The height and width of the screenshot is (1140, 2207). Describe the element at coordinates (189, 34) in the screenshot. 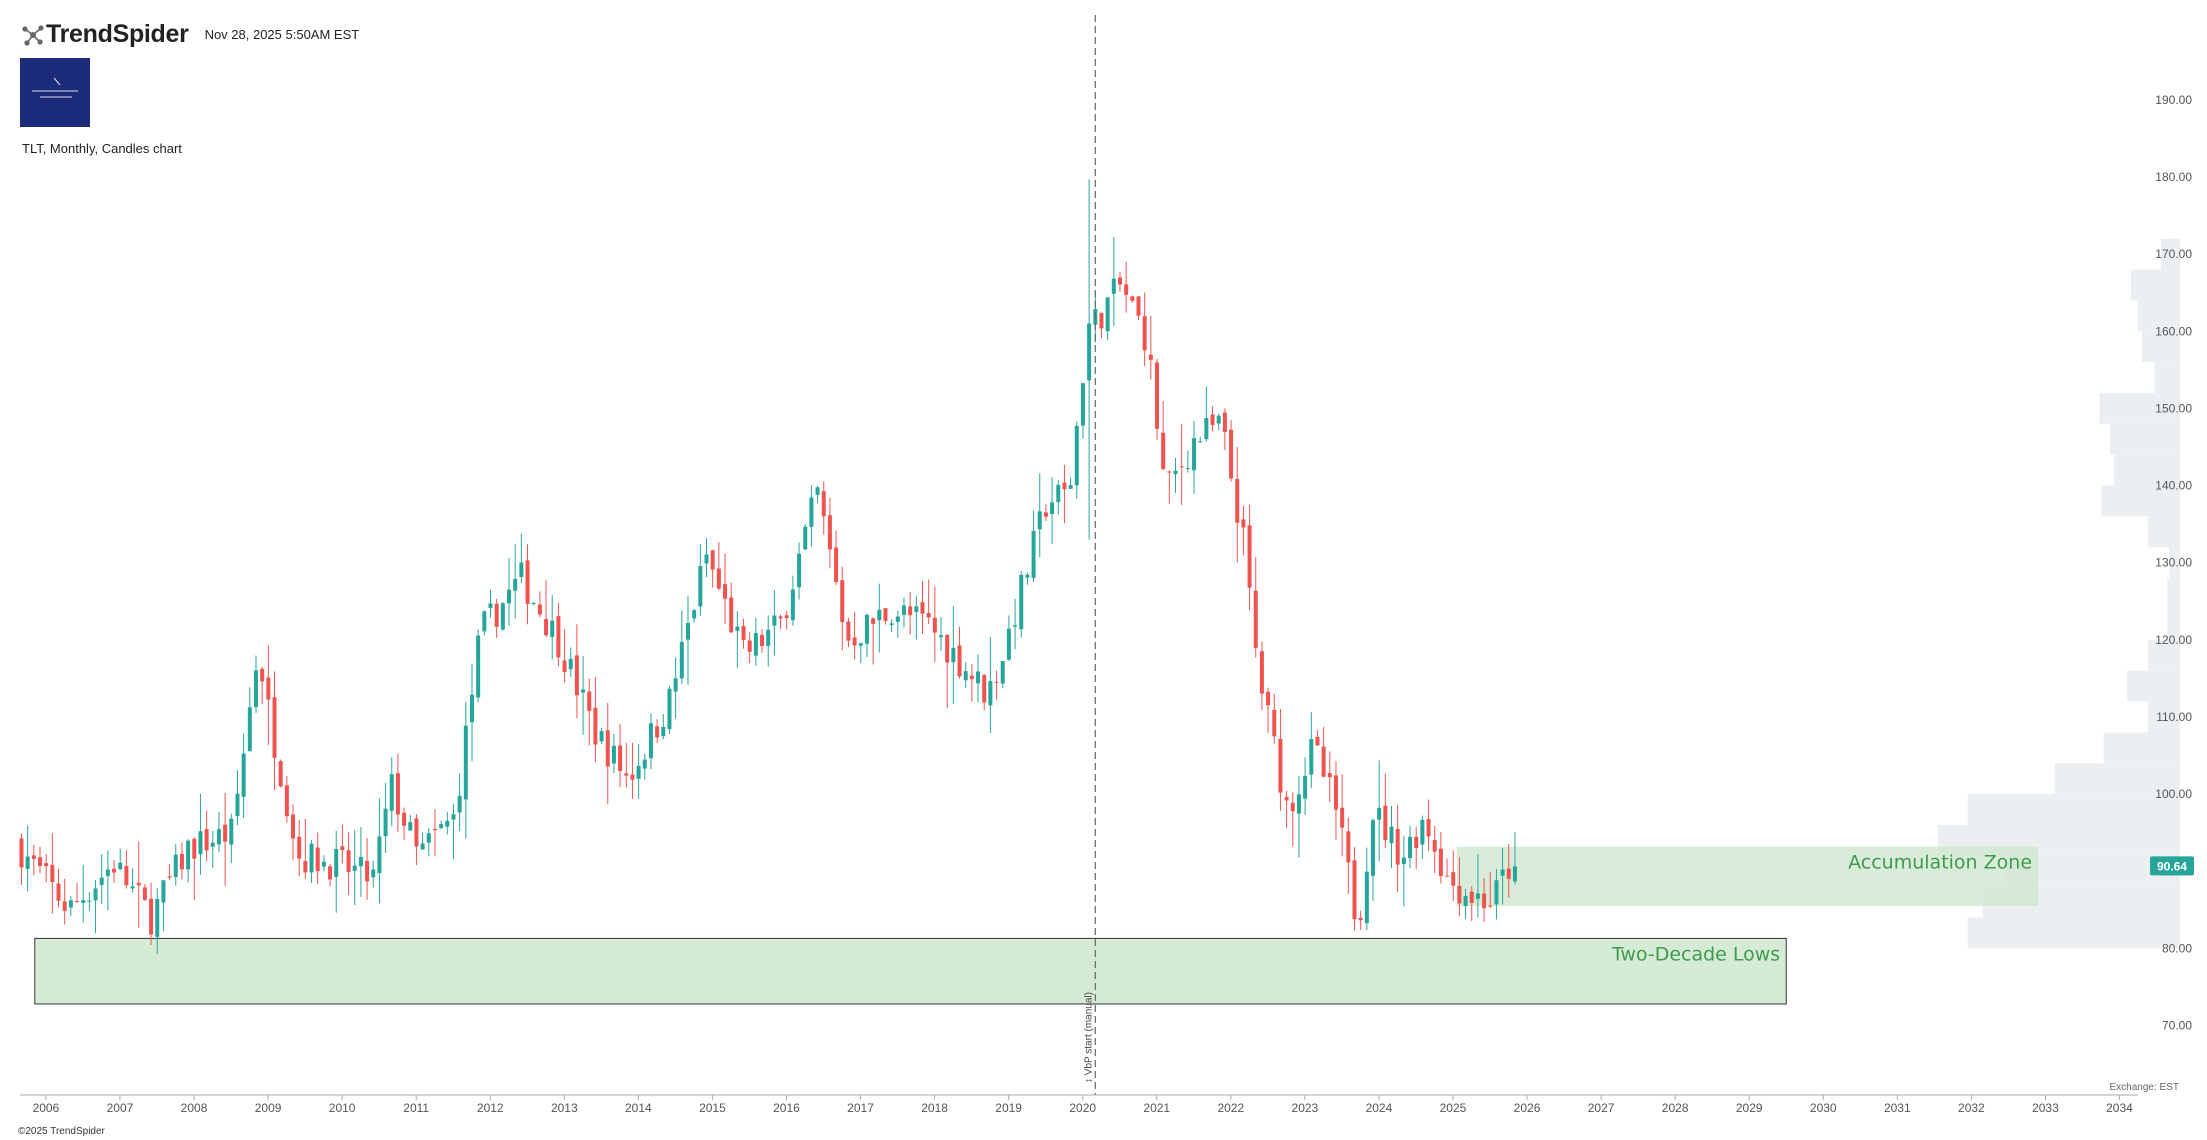

I see `header: TrendSpider Nov 28, 2025 5:50AM EST` at that location.